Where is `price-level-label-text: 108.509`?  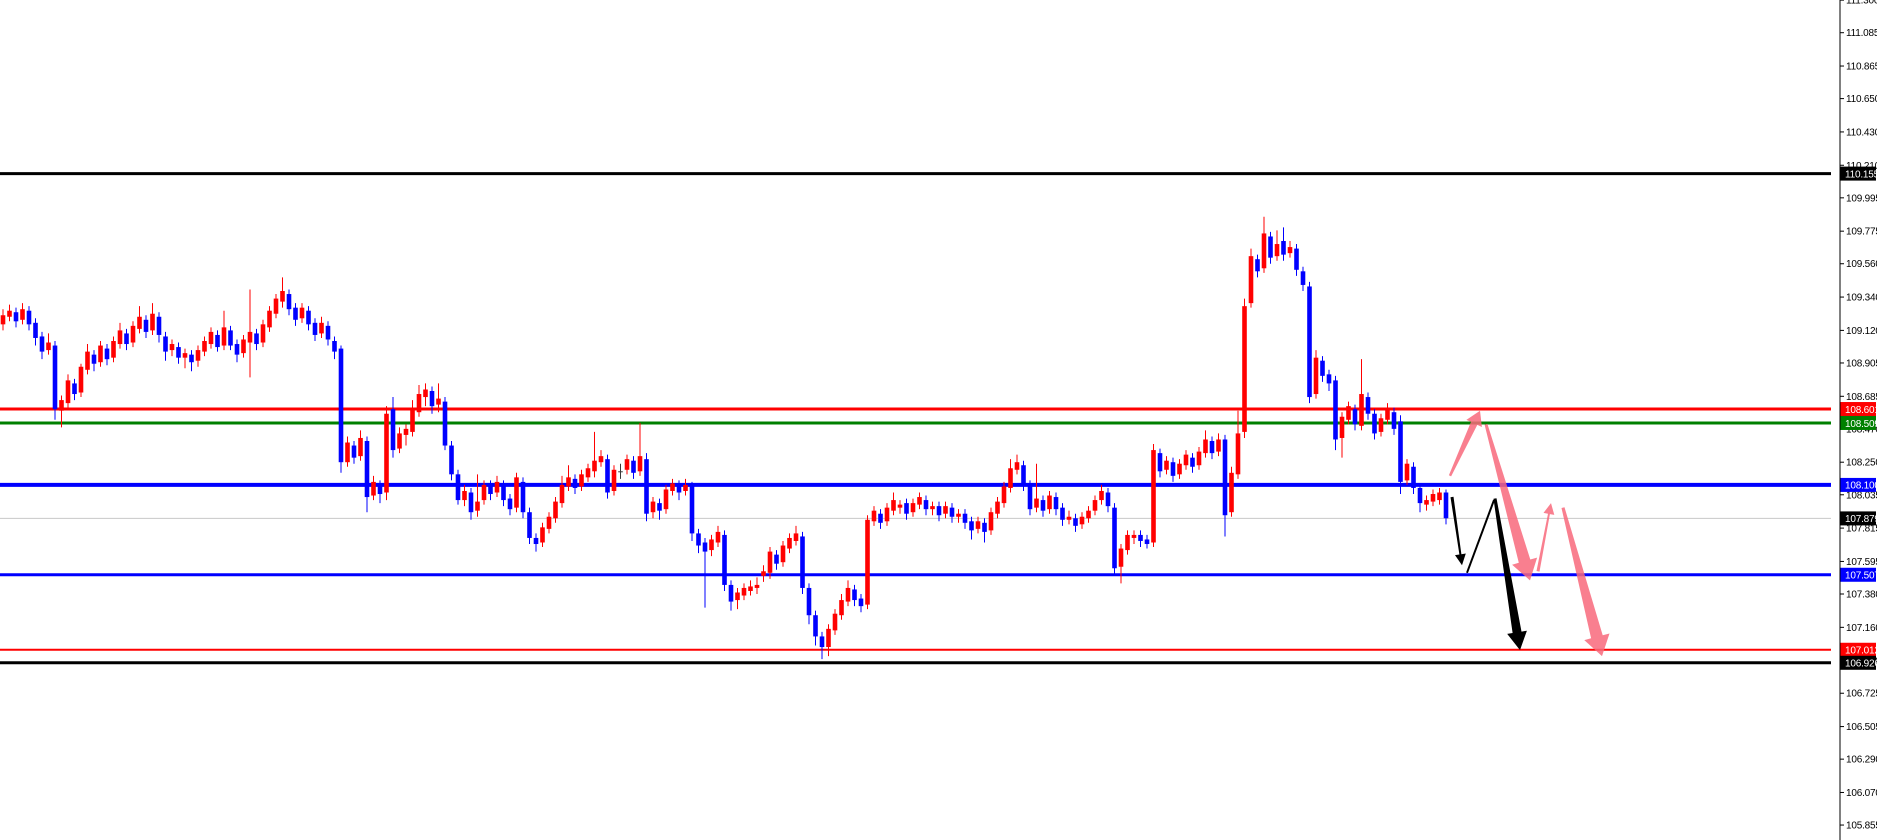
price-level-label-text: 108.509 is located at coordinates (1861, 424).